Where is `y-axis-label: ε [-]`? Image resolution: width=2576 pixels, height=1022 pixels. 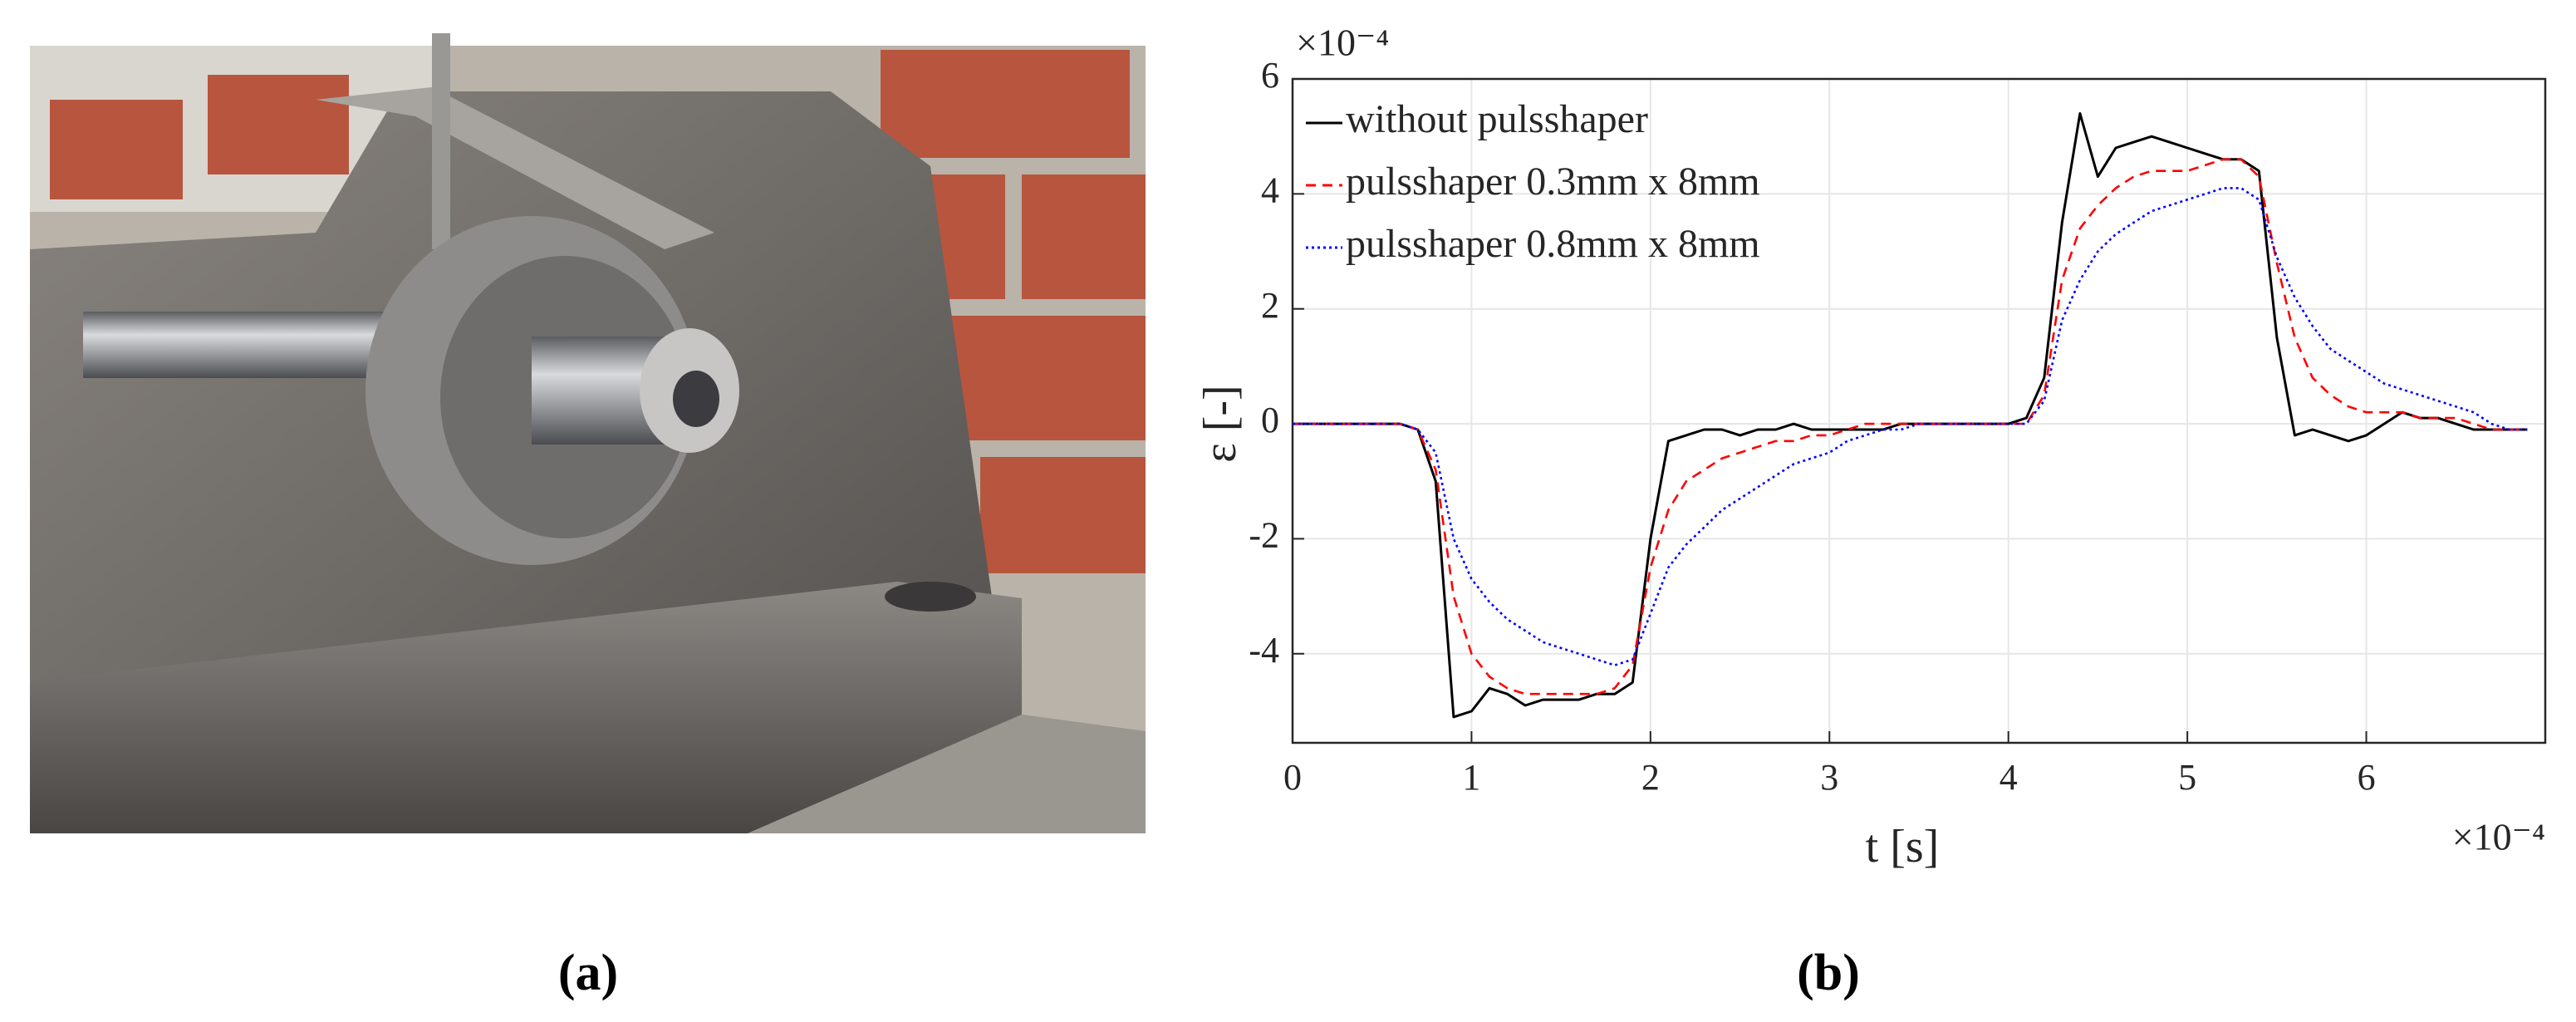
y-axis-label: ε [-] is located at coordinates (1220, 423).